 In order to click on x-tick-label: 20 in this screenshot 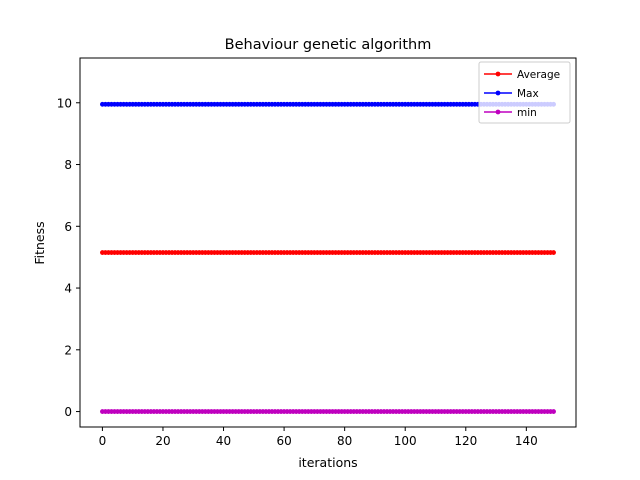, I will do `click(162, 441)`.